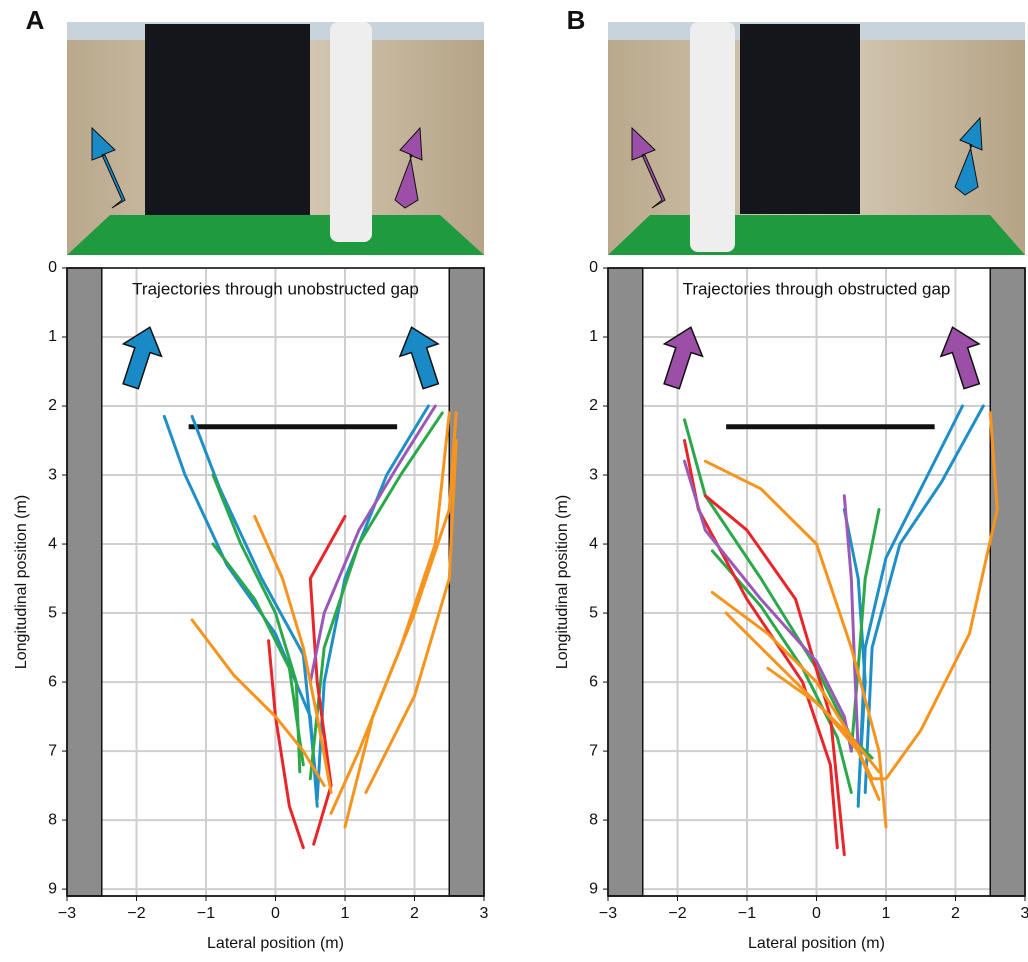  I want to click on photo-b, so click(816, 138).